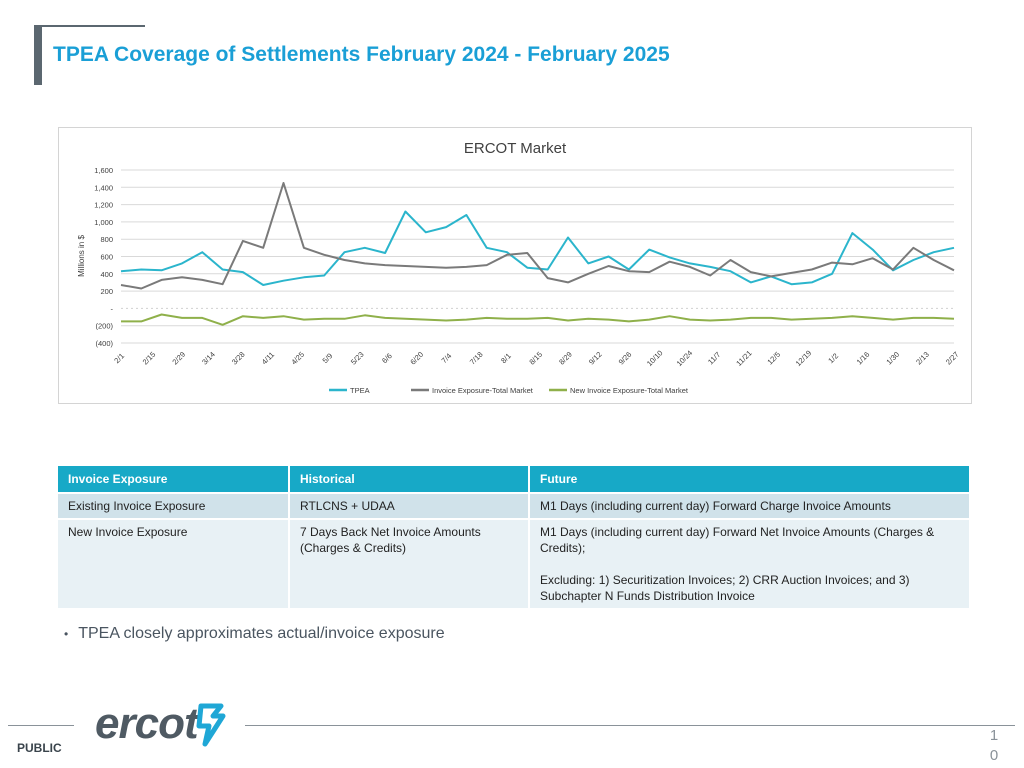  What do you see at coordinates (238, 358) in the screenshot?
I see `x-tick-label: 3/28` at bounding box center [238, 358].